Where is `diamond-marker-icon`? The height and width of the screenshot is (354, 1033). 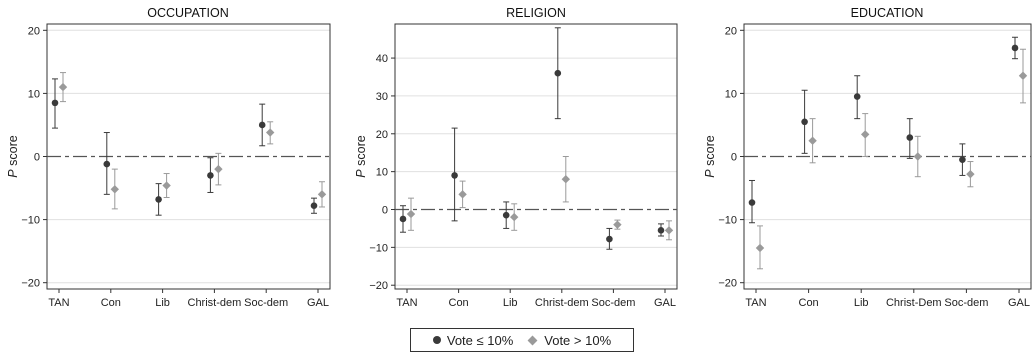
diamond-marker-icon is located at coordinates (532, 340).